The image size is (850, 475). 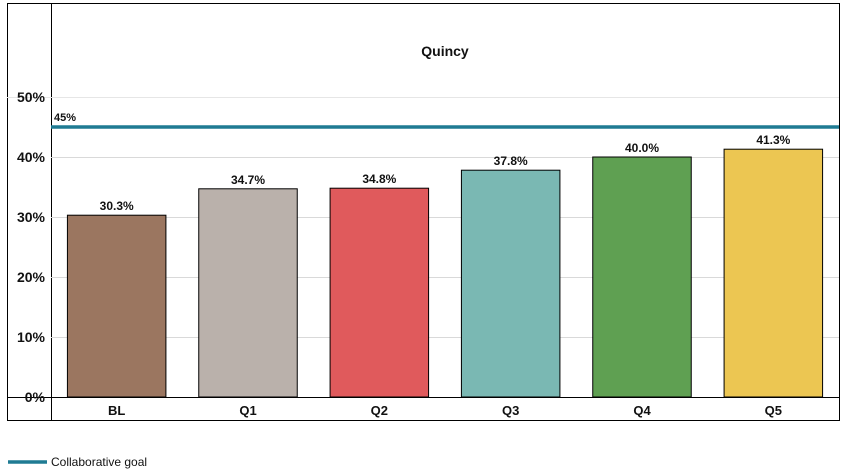 I want to click on y-tick-label: 20%, so click(x=31, y=277).